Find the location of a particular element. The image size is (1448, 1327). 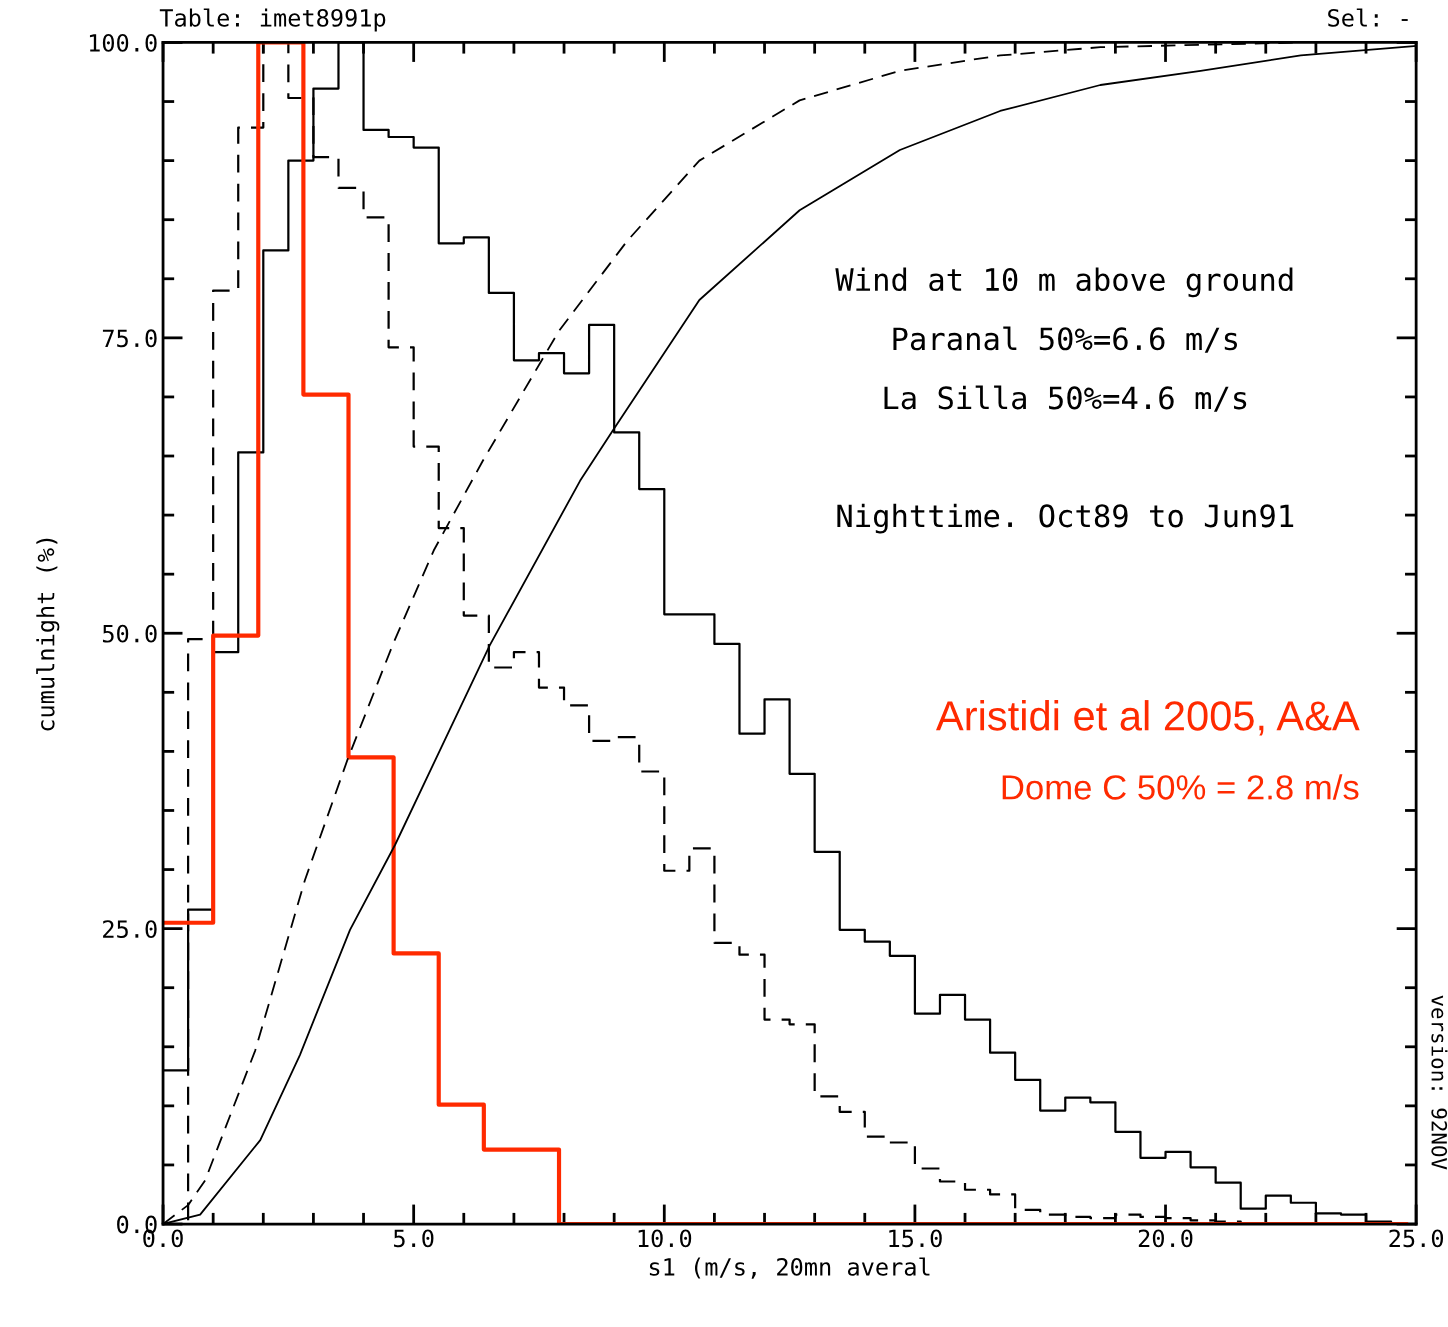

chart-subtitle: Sel: - is located at coordinates (1368, 17).